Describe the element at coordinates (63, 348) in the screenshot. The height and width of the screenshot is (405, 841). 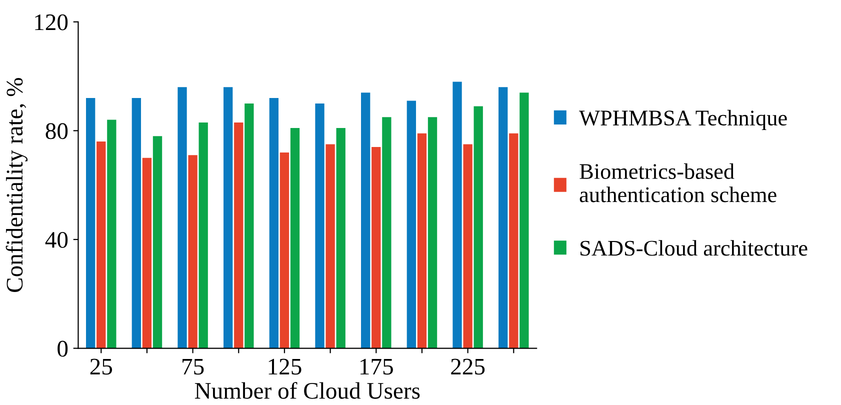
I see `y-tick-label: 0` at that location.